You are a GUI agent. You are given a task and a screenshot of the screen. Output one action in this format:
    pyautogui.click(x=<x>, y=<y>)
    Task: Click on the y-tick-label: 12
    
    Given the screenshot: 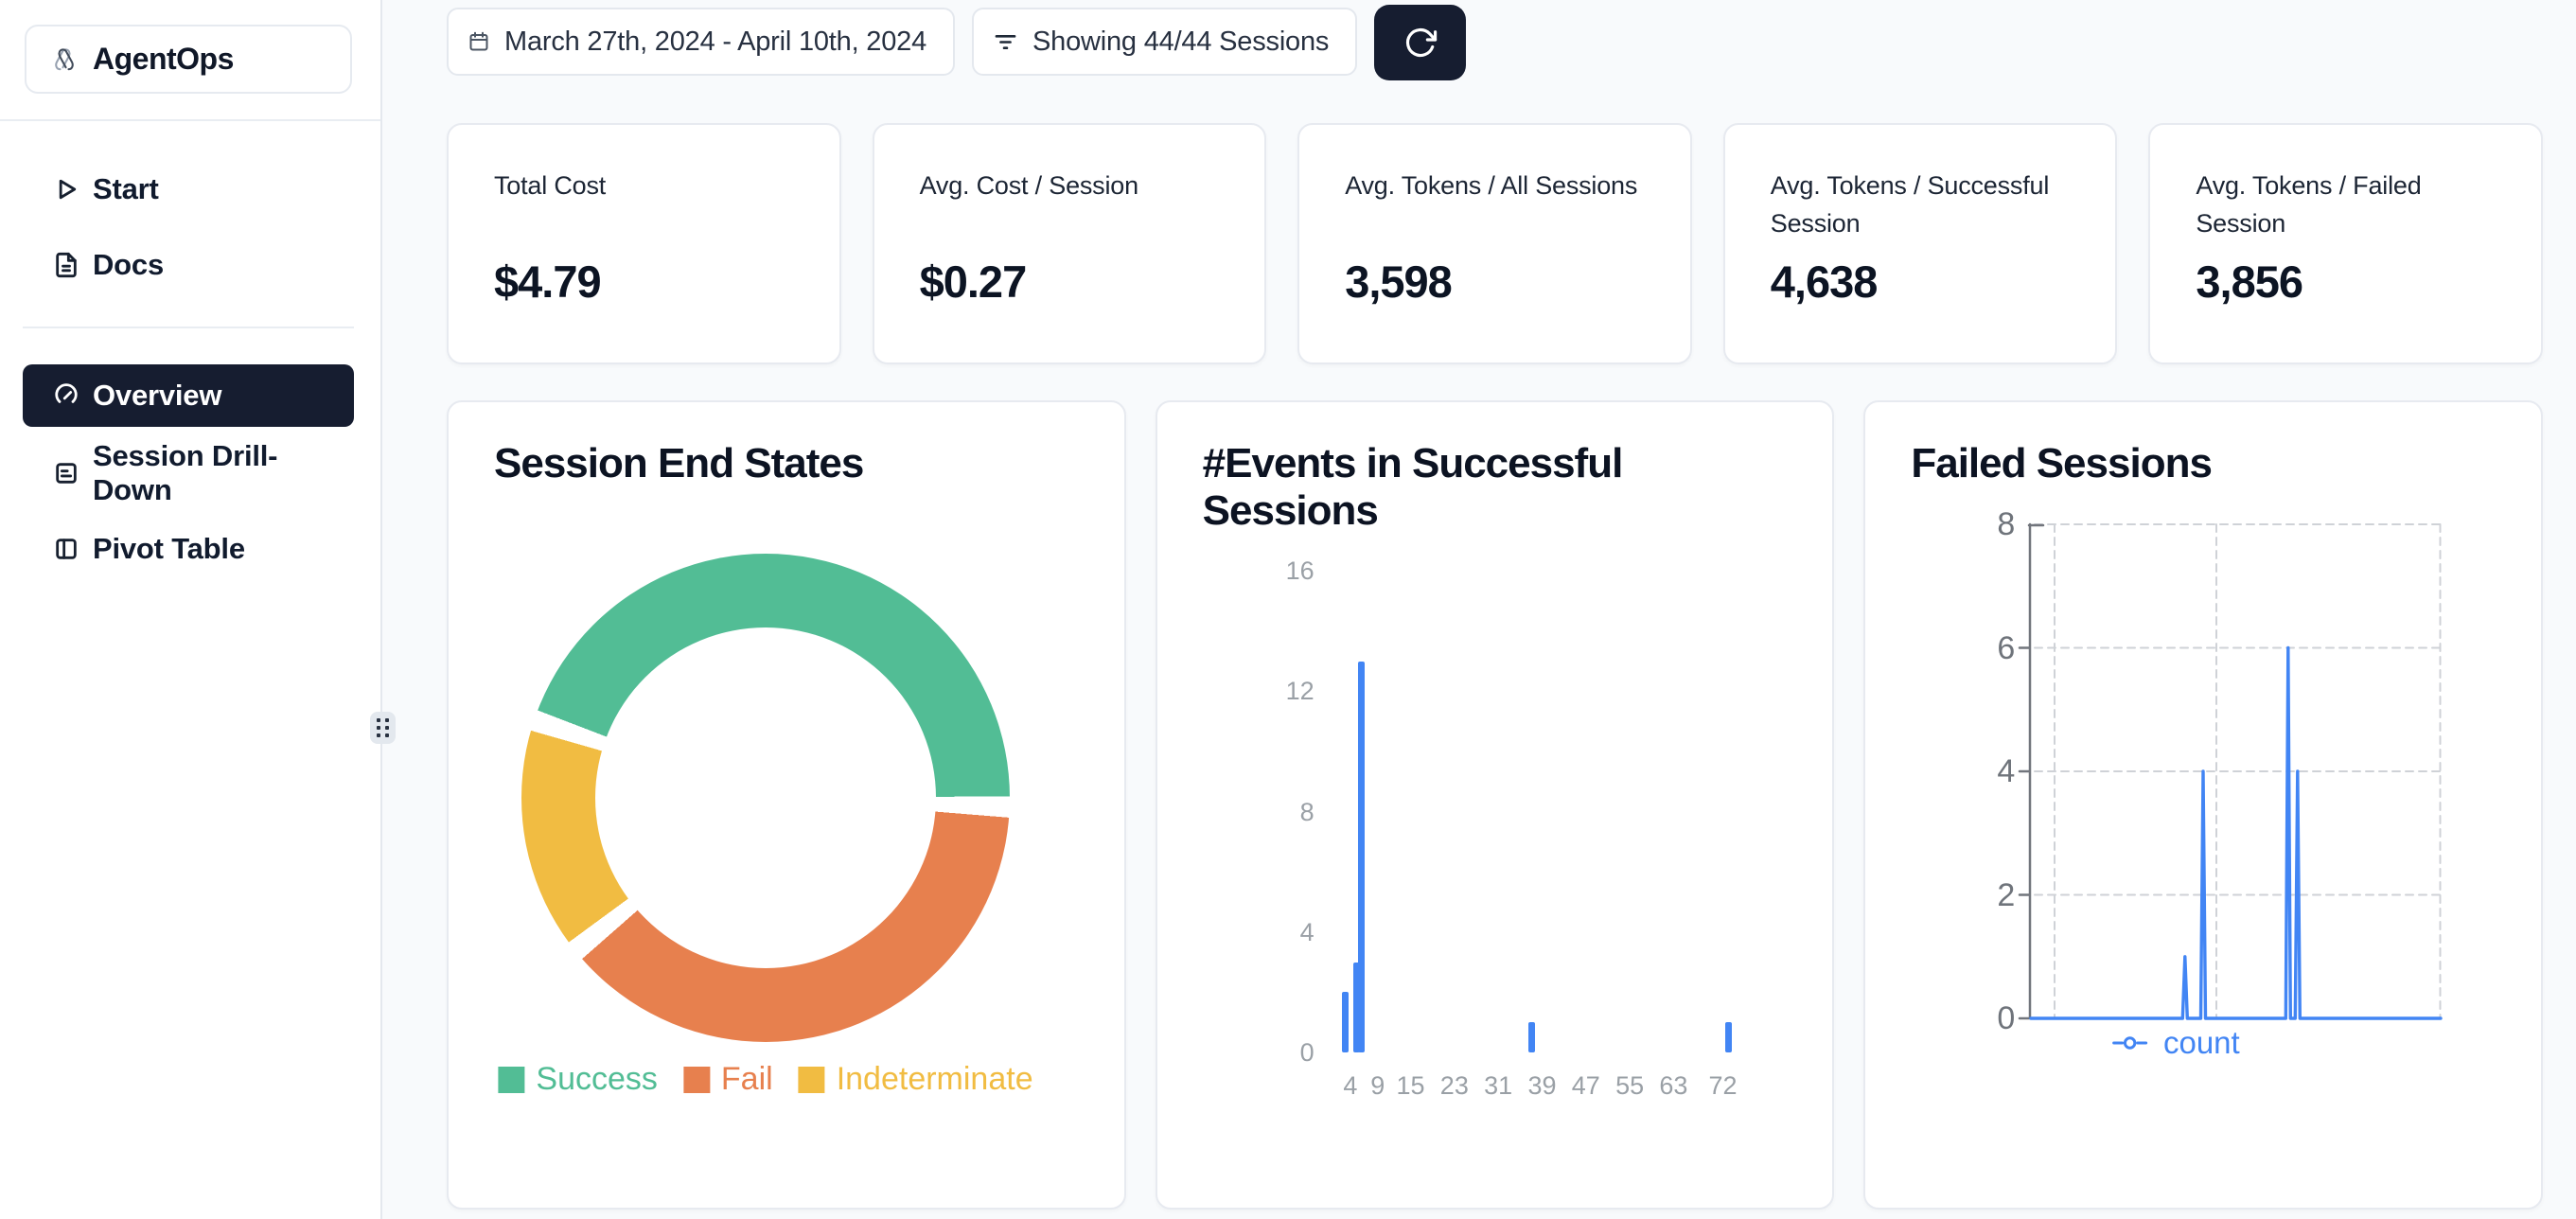 What is the action you would take?
    pyautogui.click(x=1299, y=691)
    